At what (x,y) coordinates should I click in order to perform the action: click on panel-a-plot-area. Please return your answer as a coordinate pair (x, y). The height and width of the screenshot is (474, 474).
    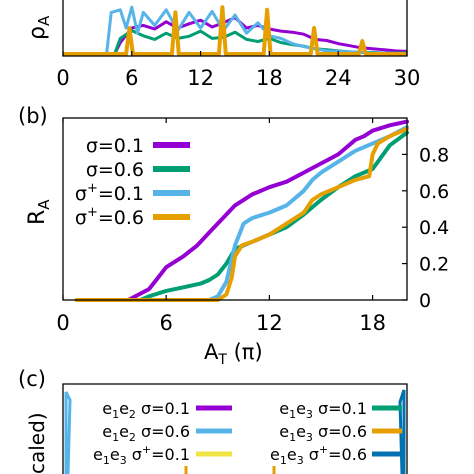
    Looking at the image, I should click on (235, 28).